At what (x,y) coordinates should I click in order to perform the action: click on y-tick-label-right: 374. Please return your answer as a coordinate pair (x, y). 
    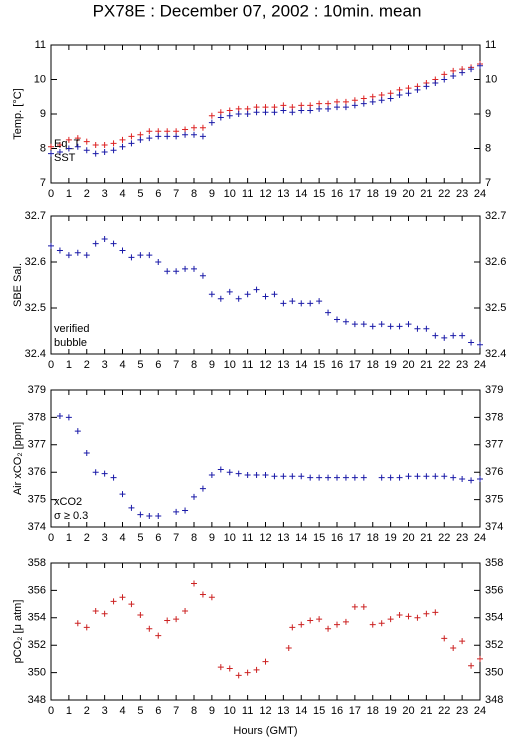
    Looking at the image, I should click on (494, 527).